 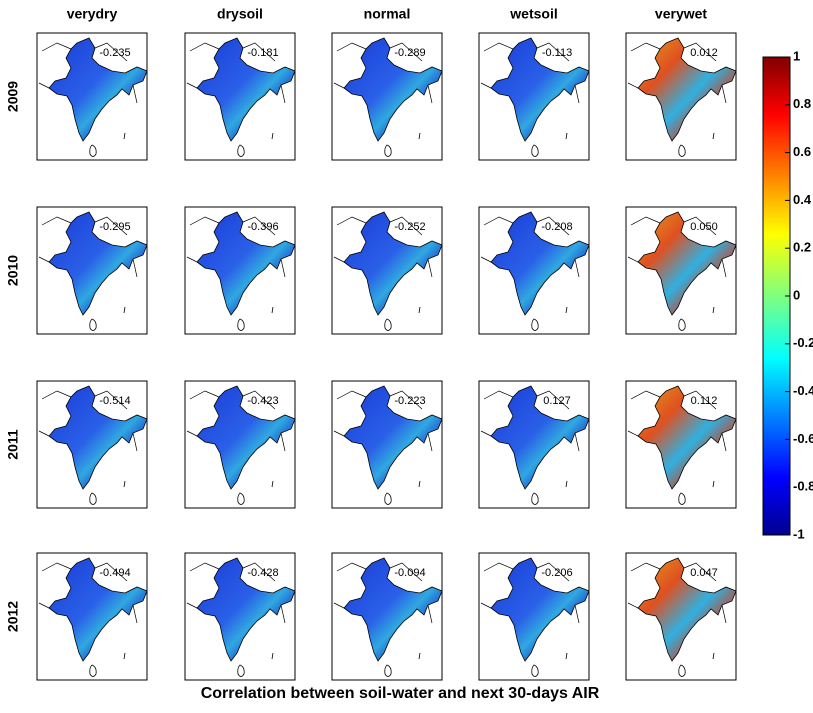 I want to click on tick-label: -0.2, so click(x=803, y=342).